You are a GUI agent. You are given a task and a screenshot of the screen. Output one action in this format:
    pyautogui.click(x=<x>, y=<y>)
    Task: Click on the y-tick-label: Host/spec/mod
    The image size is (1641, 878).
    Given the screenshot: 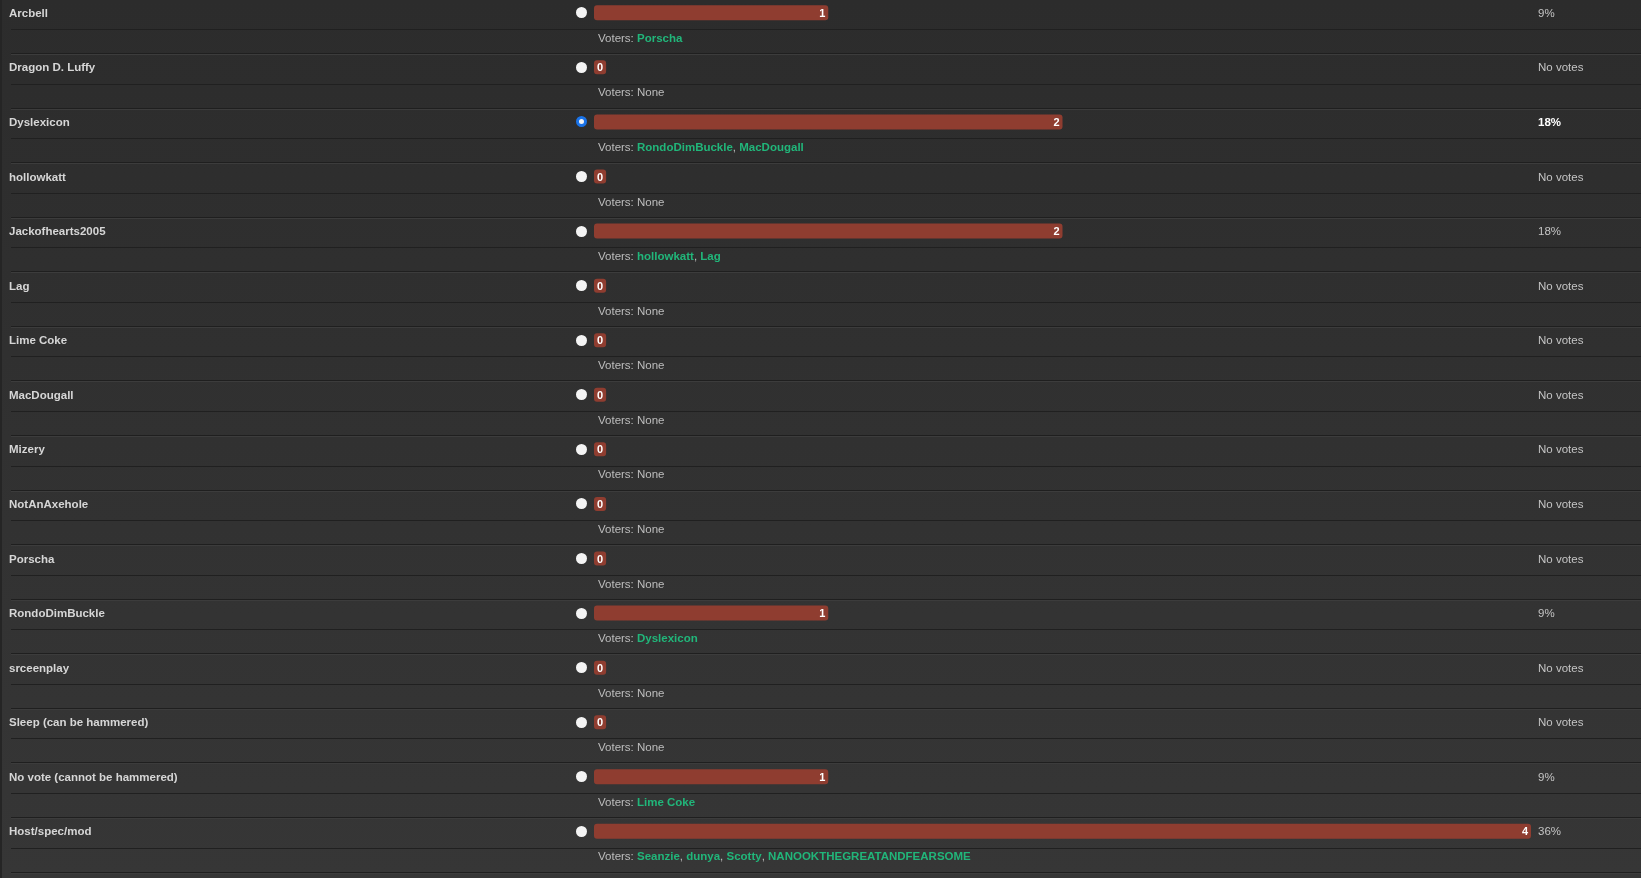 What is the action you would take?
    pyautogui.click(x=50, y=831)
    